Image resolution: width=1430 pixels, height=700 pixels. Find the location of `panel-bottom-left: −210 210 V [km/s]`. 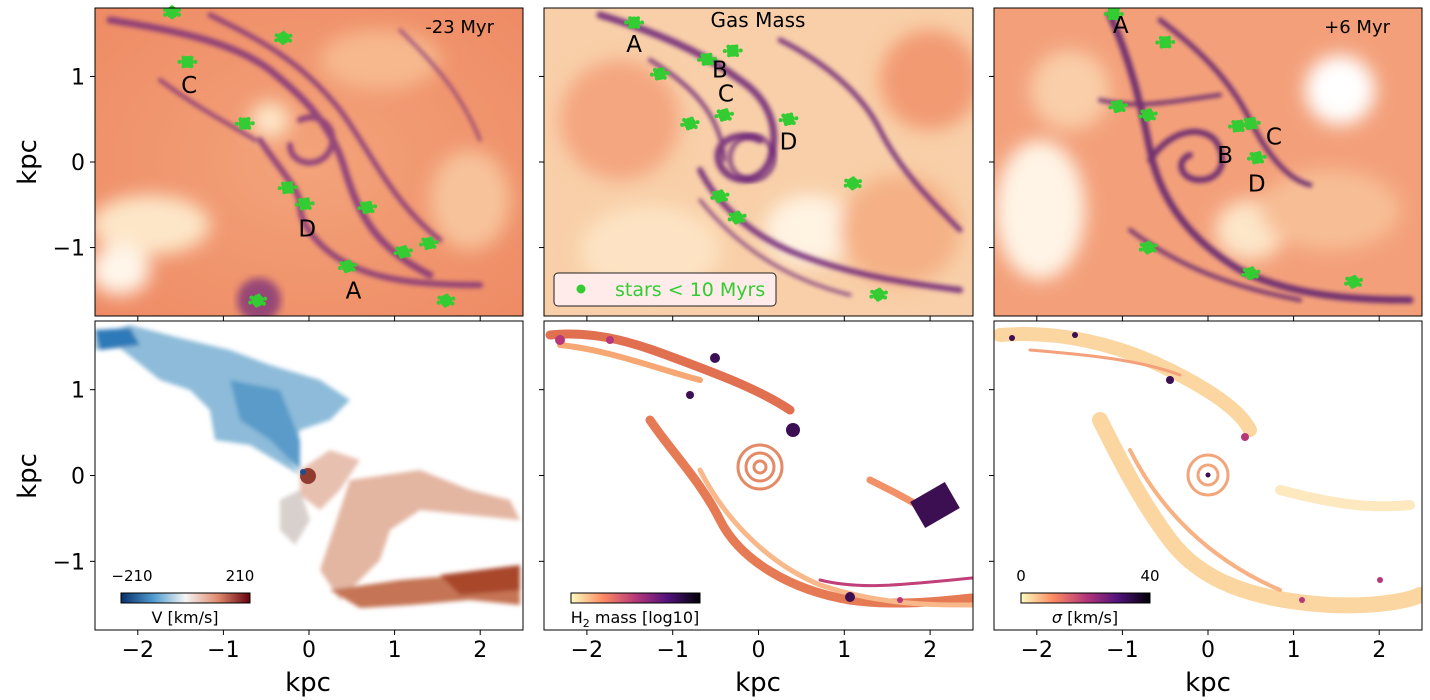

panel-bottom-left: −210 210 V [km/s] is located at coordinates (309, 475).